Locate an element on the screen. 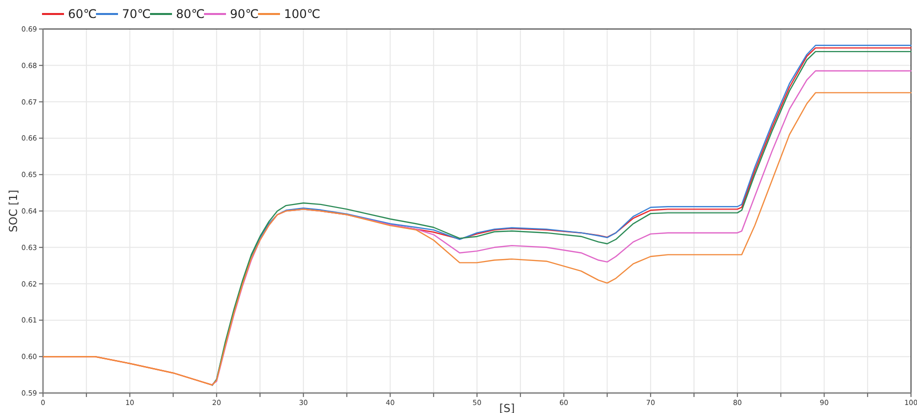 This screenshot has height=413, width=917. legend-label: 90℃ is located at coordinates (244, 14).